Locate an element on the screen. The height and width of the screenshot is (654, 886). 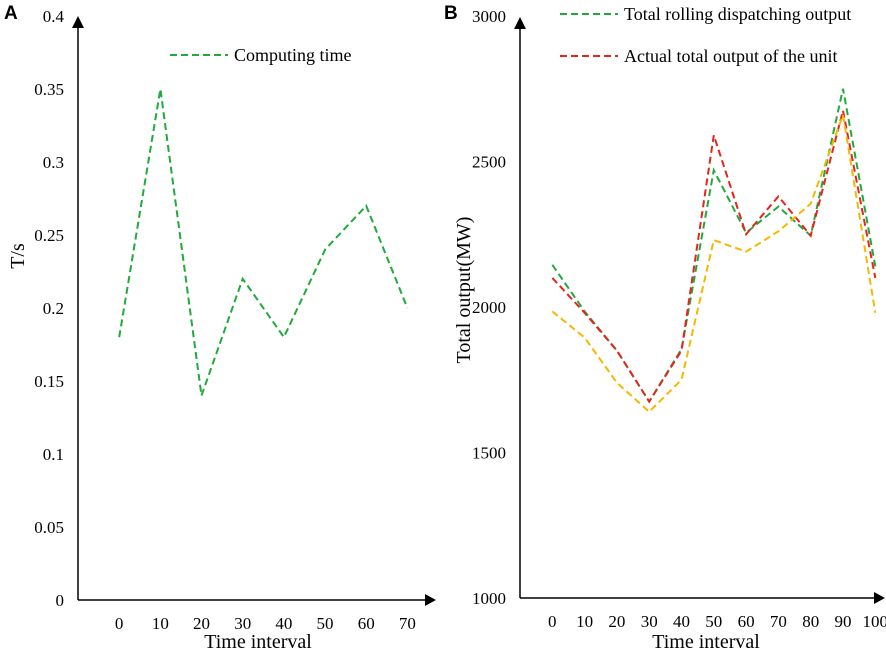
panel-a-y-tick-label: 0.15 is located at coordinates (49, 381).